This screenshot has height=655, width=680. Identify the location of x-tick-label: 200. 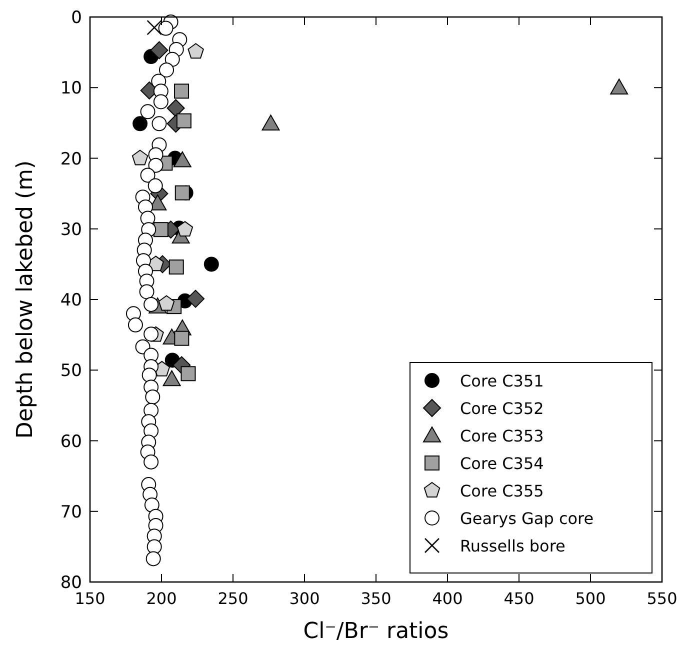
(161, 598).